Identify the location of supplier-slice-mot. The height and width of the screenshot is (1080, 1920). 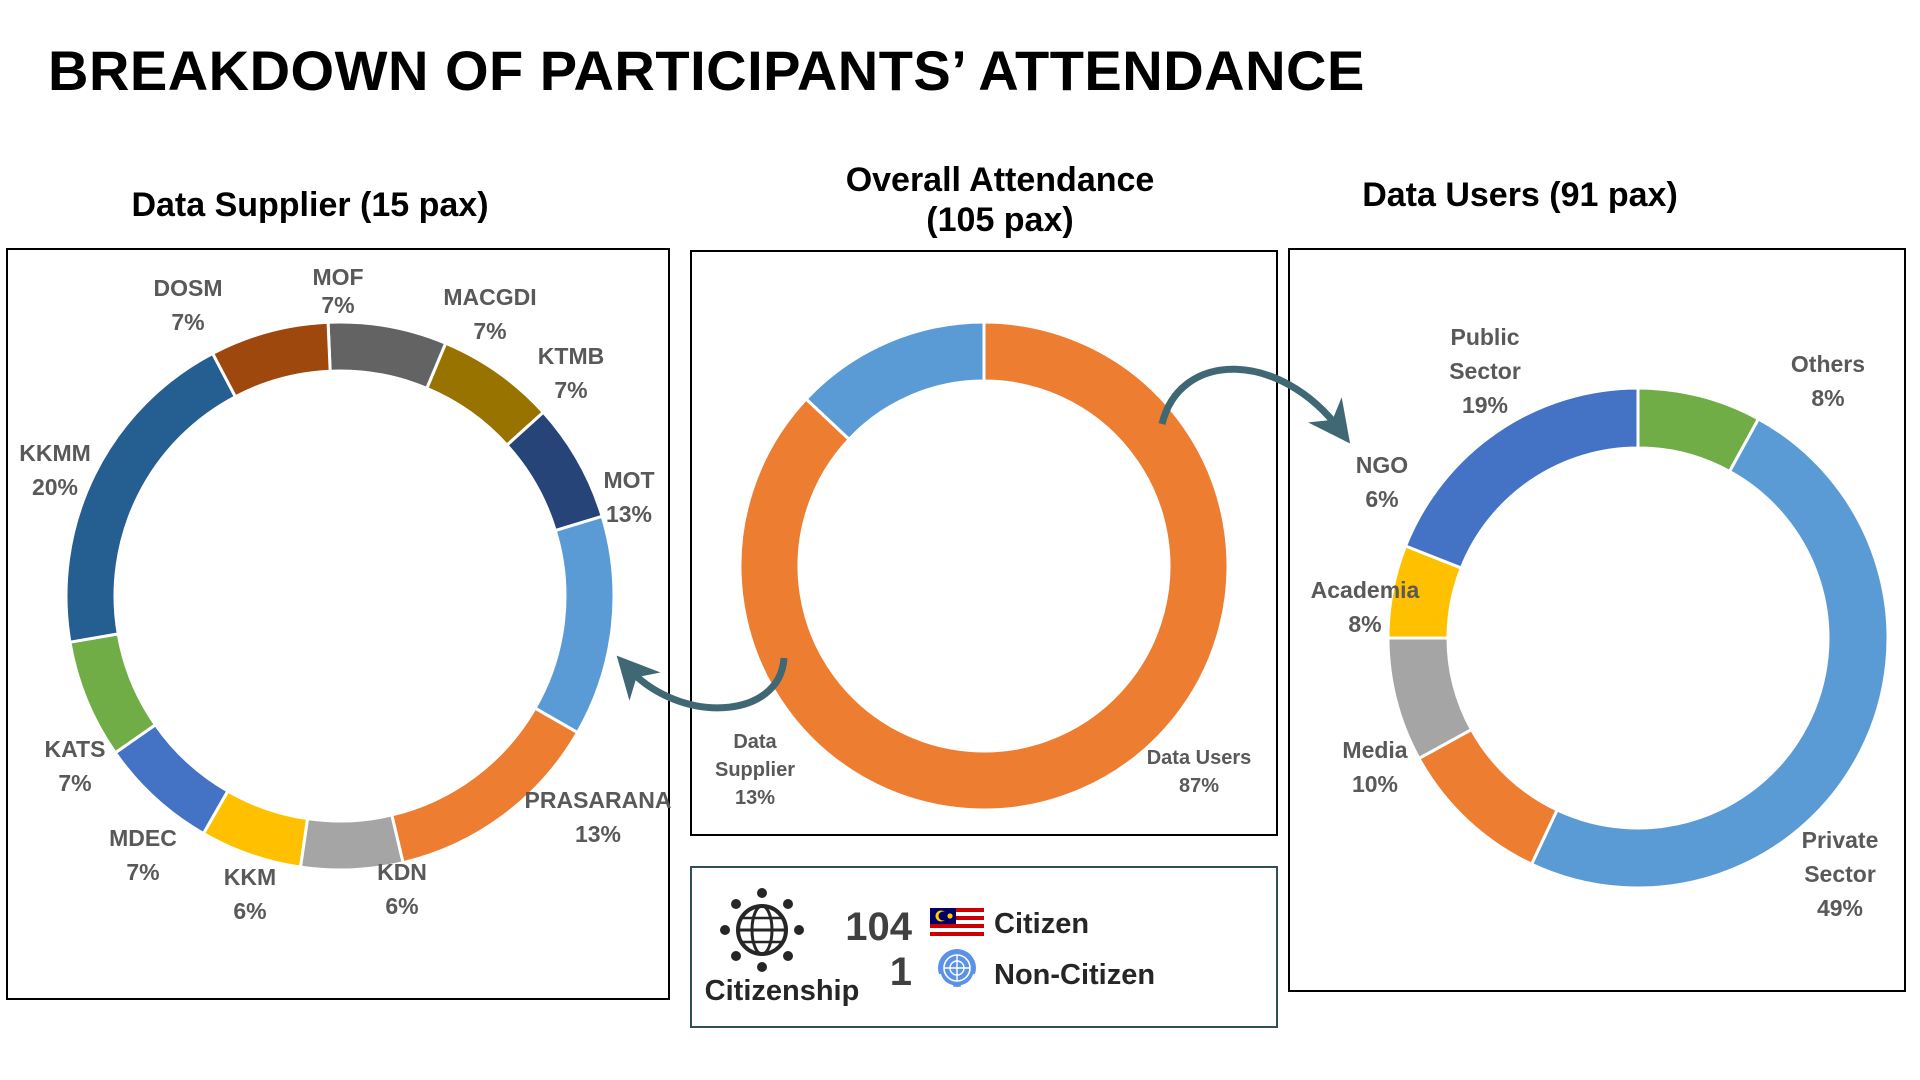
(574, 624).